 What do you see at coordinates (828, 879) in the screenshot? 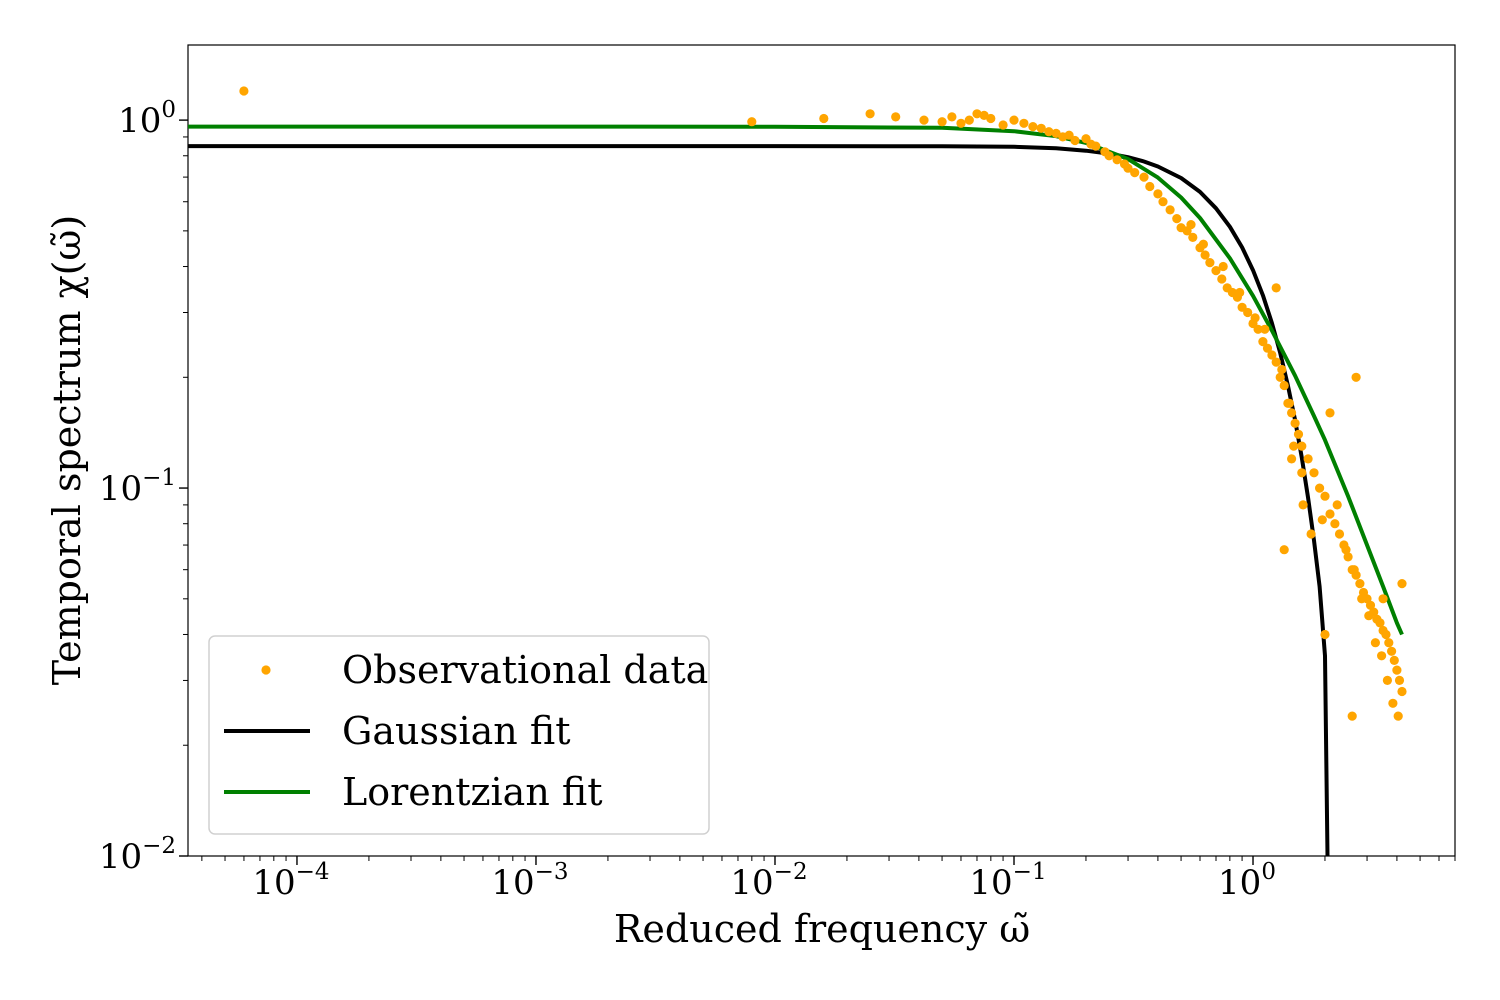
I see `x-axis-ticks: 10⁻⁴ 10⁻³ 10⁻² 10⁻¹ 10⁰` at bounding box center [828, 879].